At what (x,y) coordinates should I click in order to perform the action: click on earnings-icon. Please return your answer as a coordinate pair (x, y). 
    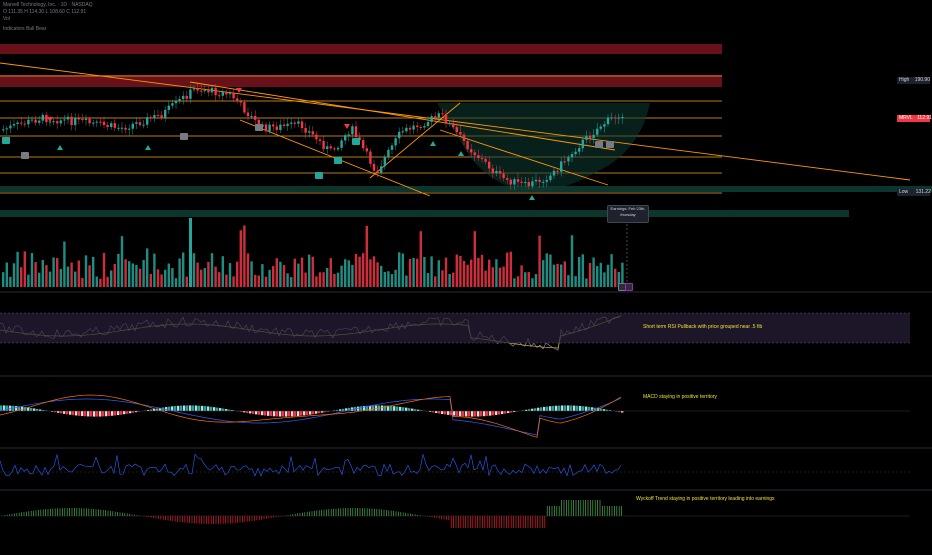
    Looking at the image, I should click on (629, 287).